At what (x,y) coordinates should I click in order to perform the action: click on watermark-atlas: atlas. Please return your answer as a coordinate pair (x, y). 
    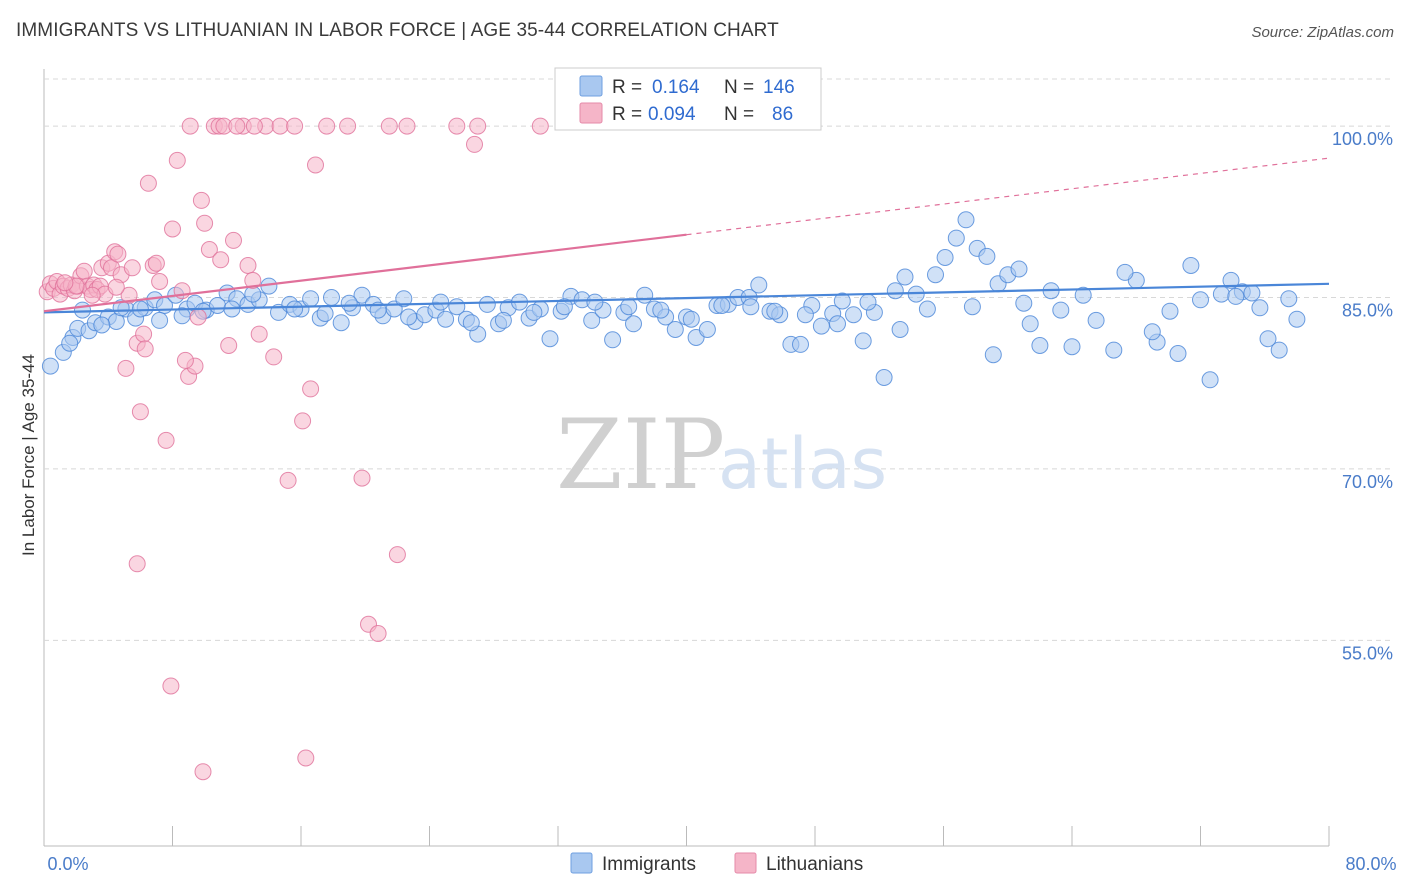
    Looking at the image, I should click on (802, 464).